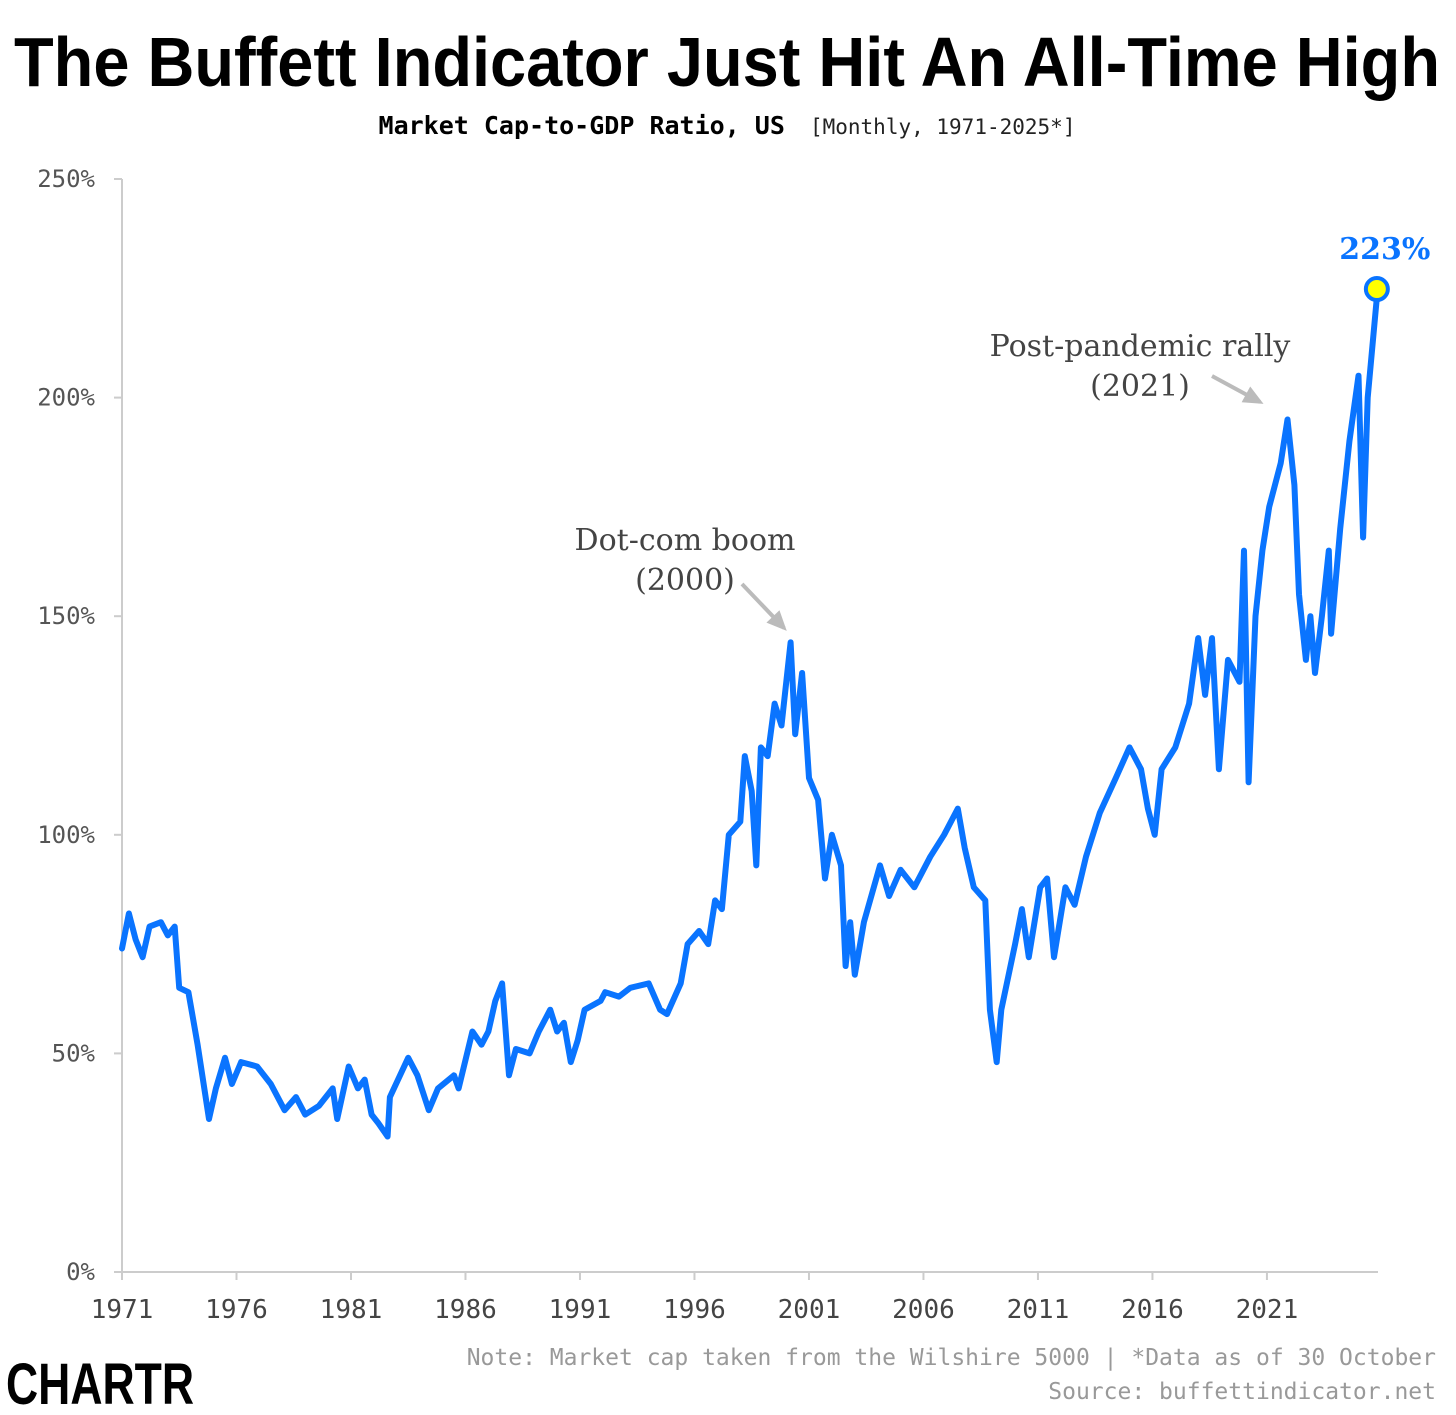 The height and width of the screenshot is (1415, 1456). Describe the element at coordinates (1384, 249) in the screenshot. I see `latest-value-label: 223%` at that location.